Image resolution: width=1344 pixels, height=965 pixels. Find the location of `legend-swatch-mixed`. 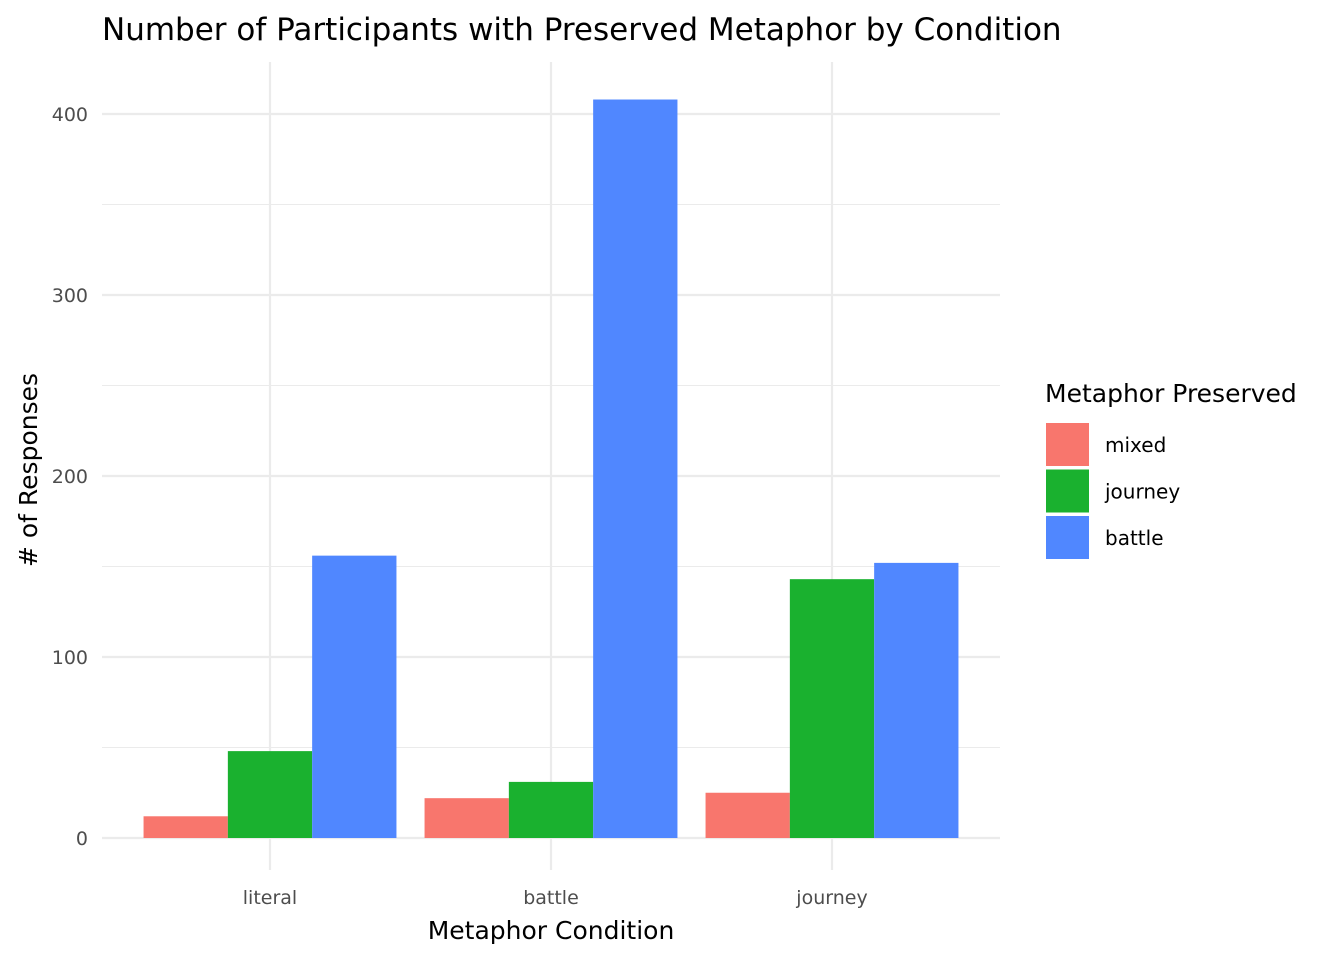

legend-swatch-mixed is located at coordinates (1067, 444).